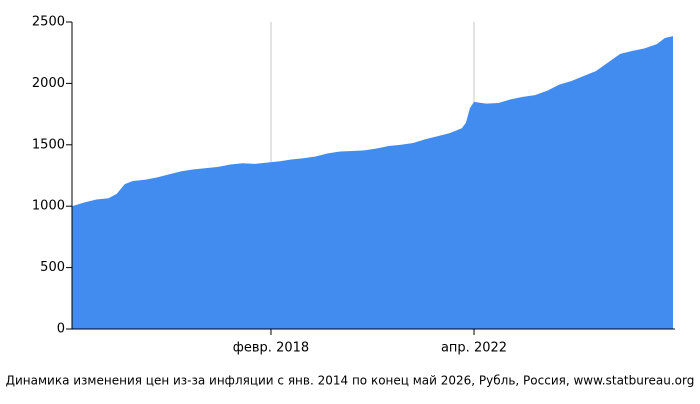 Image resolution: width=700 pixels, height=404 pixels. I want to click on y-tick-label: 2000, so click(48, 83).